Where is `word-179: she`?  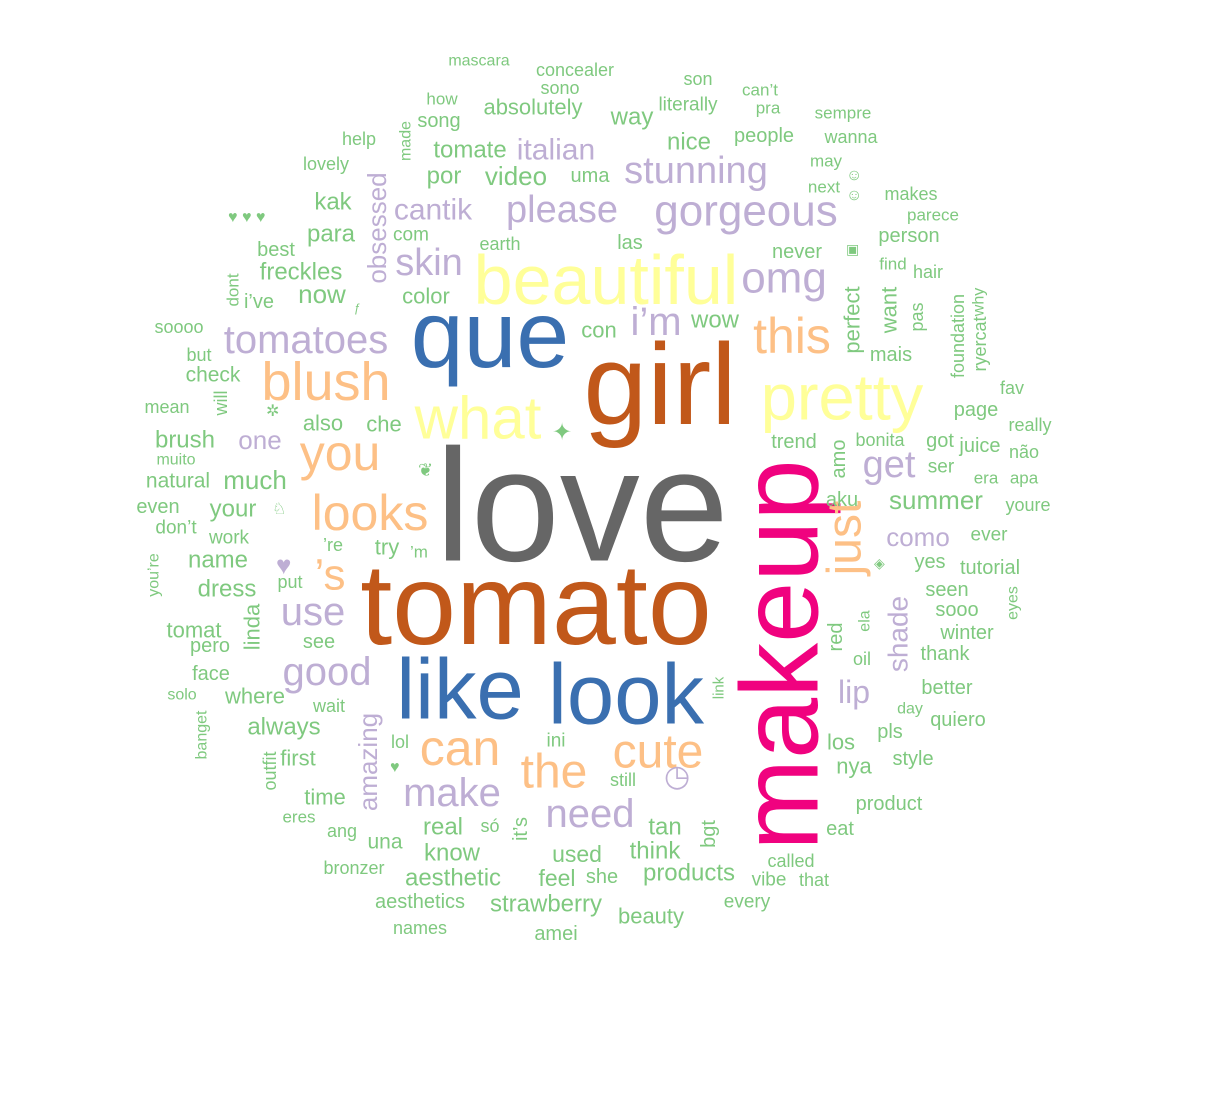
word-179: she is located at coordinates (602, 877).